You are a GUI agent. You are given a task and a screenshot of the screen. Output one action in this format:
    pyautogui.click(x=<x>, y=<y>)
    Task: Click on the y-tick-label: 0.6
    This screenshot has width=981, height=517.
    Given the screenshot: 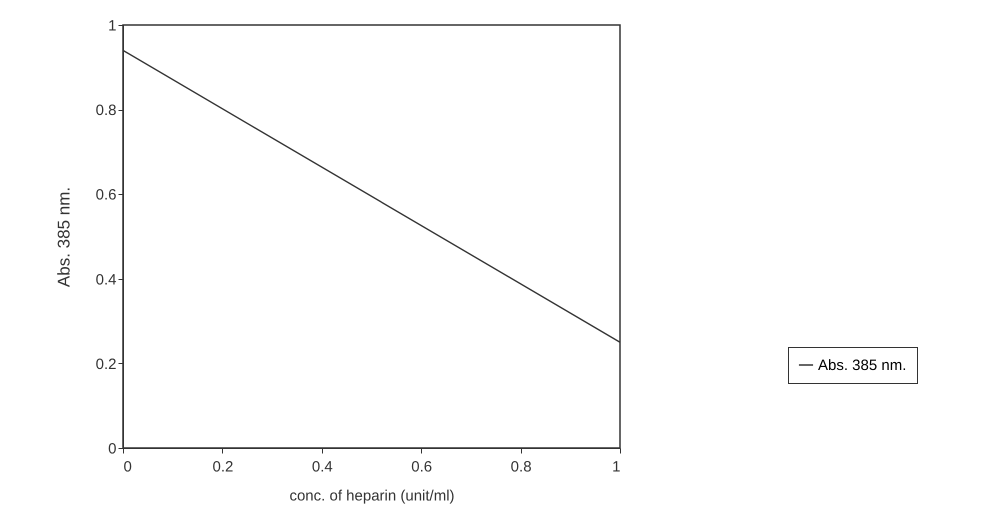 What is the action you would take?
    pyautogui.click(x=106, y=195)
    